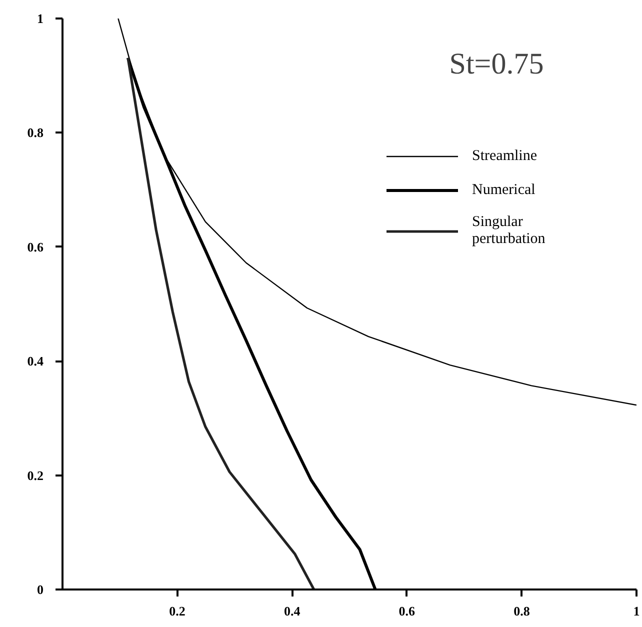  What do you see at coordinates (35, 246) in the screenshot?
I see `y-tick-label: 0.6` at bounding box center [35, 246].